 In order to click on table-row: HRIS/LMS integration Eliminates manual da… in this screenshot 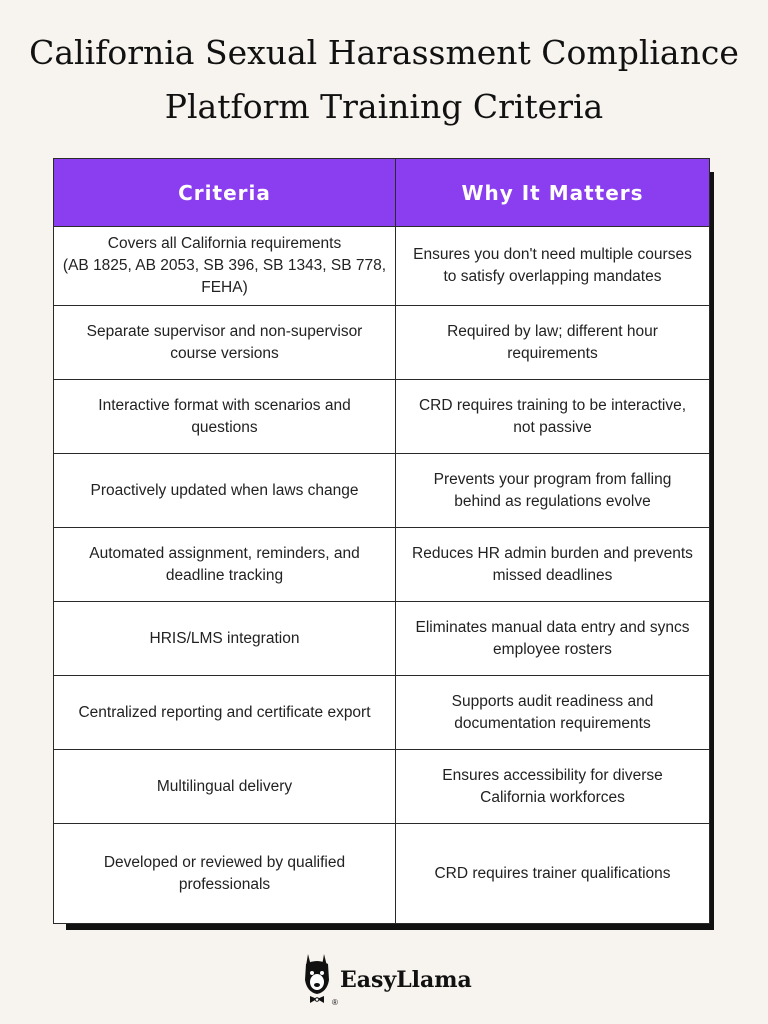, I will do `click(381, 638)`.